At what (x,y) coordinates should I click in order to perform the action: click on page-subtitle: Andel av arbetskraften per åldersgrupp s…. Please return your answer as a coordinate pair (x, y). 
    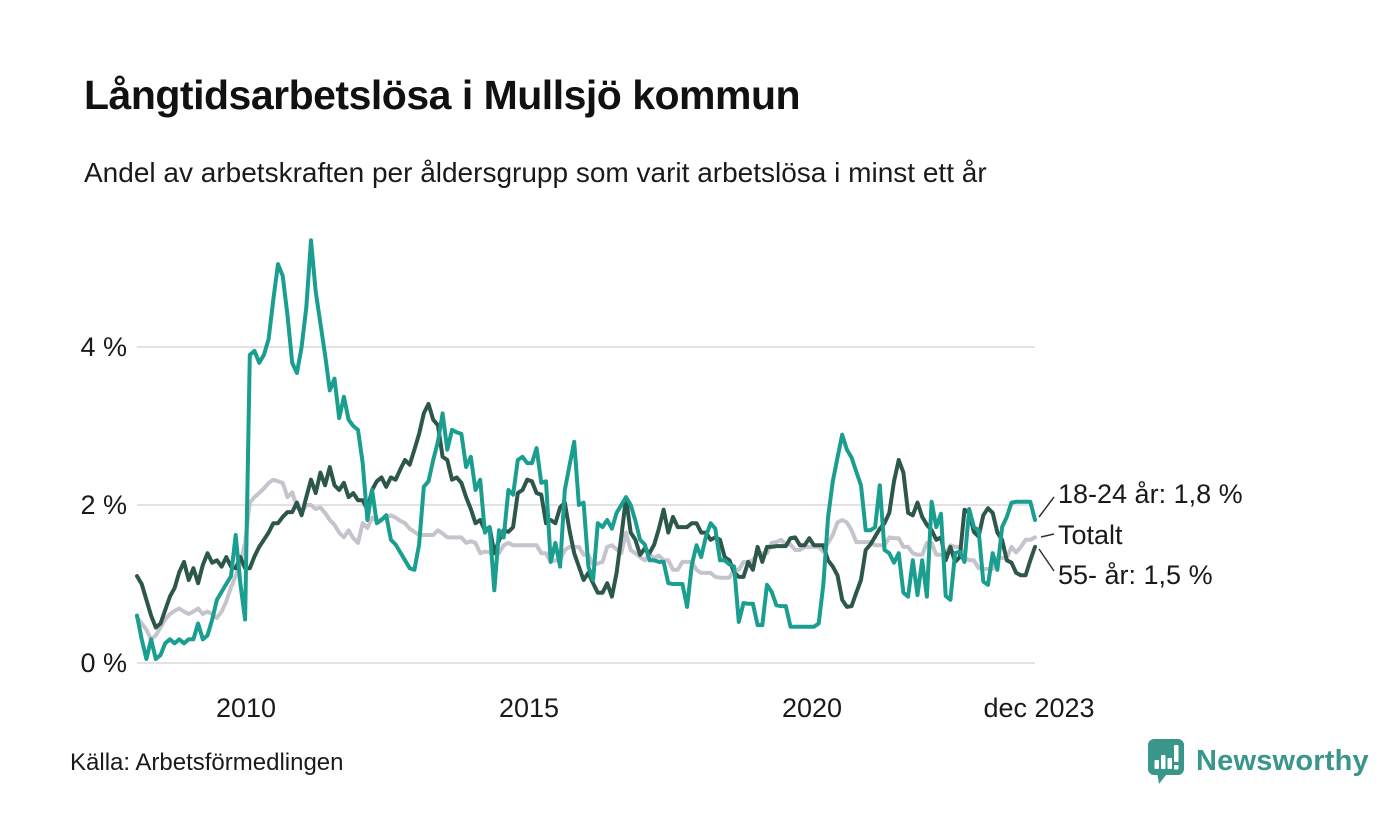
    Looking at the image, I should click on (535, 172).